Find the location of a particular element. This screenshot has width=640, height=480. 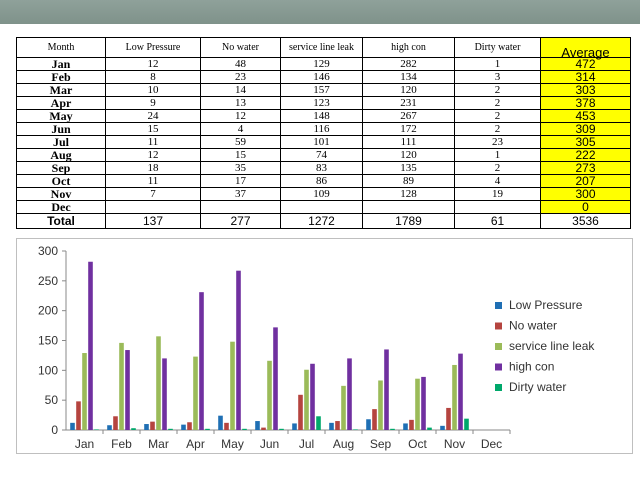

table-cell: 10 is located at coordinates (153, 90).